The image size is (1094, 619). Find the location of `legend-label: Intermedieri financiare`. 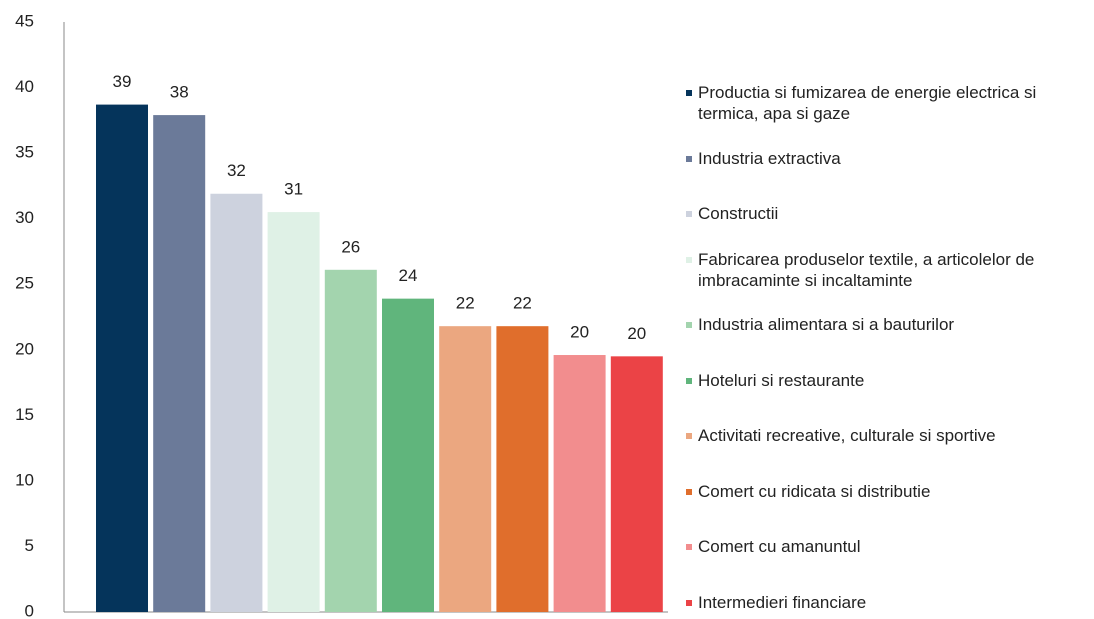

legend-label: Intermedieri financiare is located at coordinates (782, 602).